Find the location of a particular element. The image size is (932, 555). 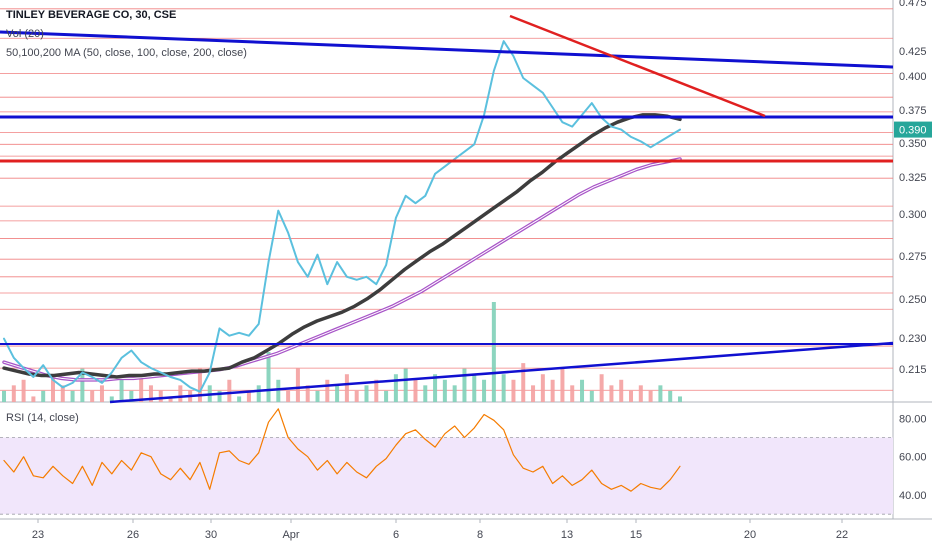

price-tick-label: 0.425 is located at coordinates (913, 52).